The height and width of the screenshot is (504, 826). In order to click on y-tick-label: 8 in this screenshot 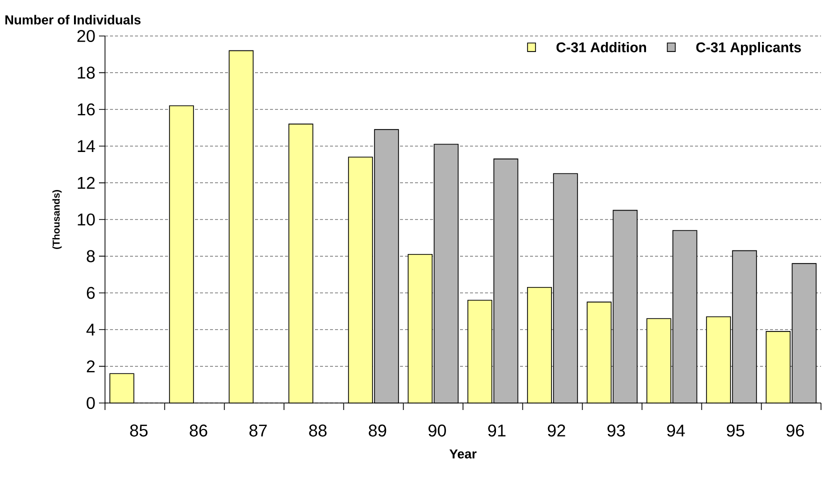, I will do `click(90, 256)`.